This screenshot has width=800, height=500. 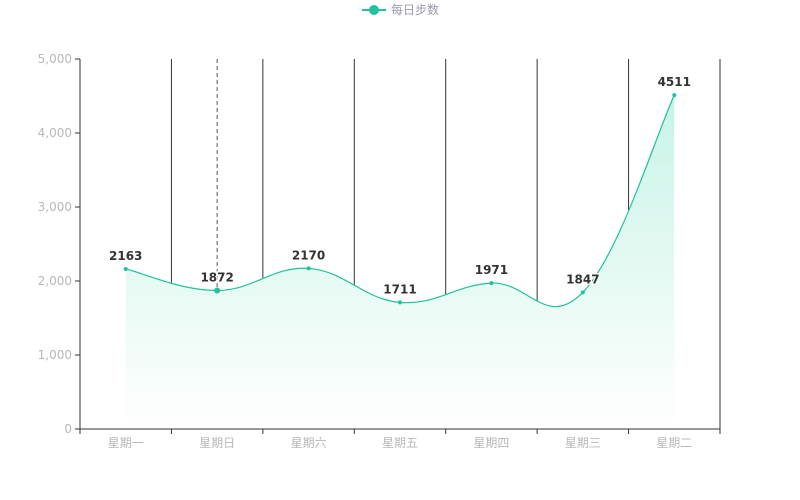 I want to click on legend-marker-icon, so click(x=374, y=10).